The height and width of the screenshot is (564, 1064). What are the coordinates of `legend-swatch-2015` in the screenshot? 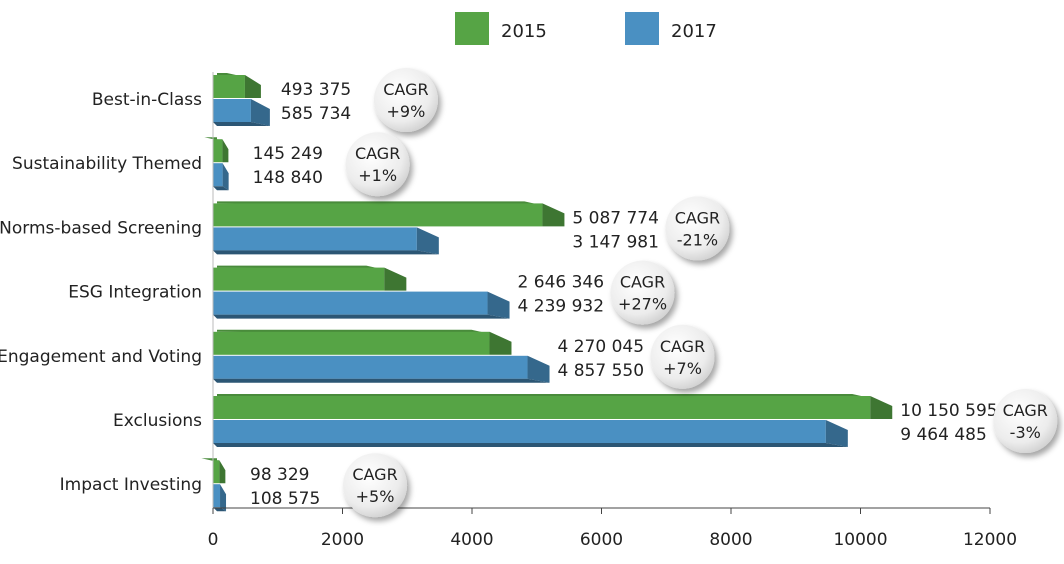 It's located at (472, 28).